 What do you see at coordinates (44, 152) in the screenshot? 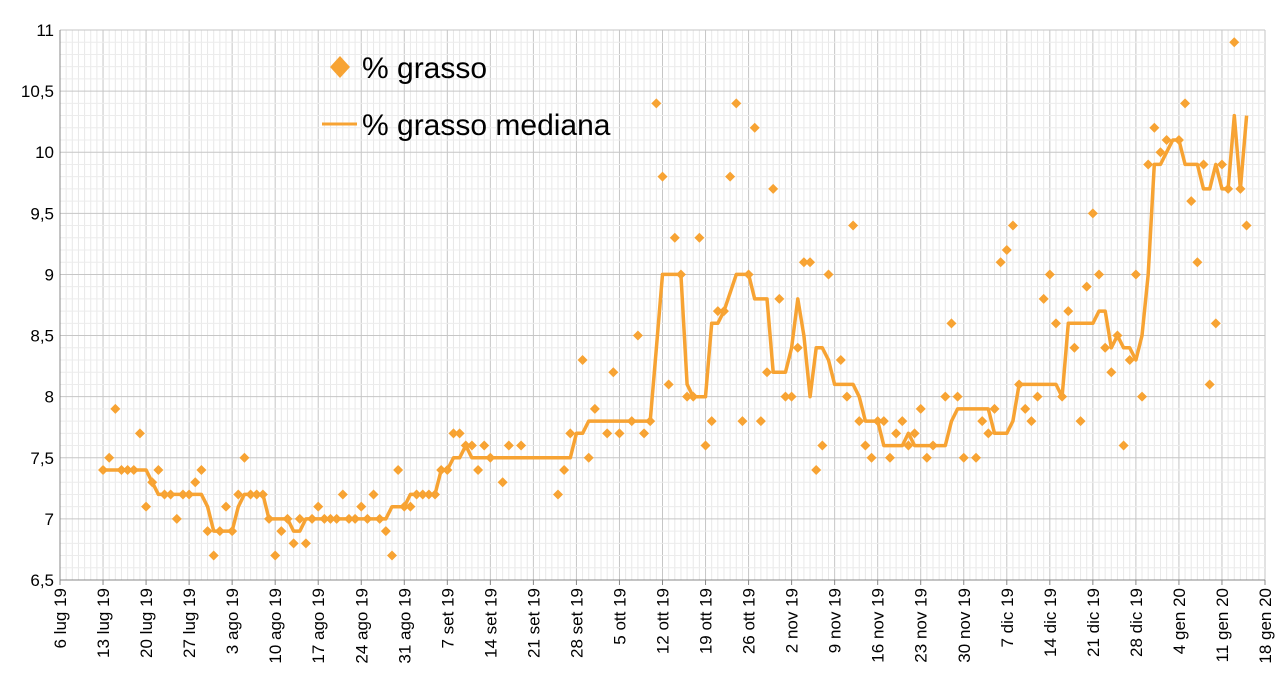
I see `y-tick-label: 10` at bounding box center [44, 152].